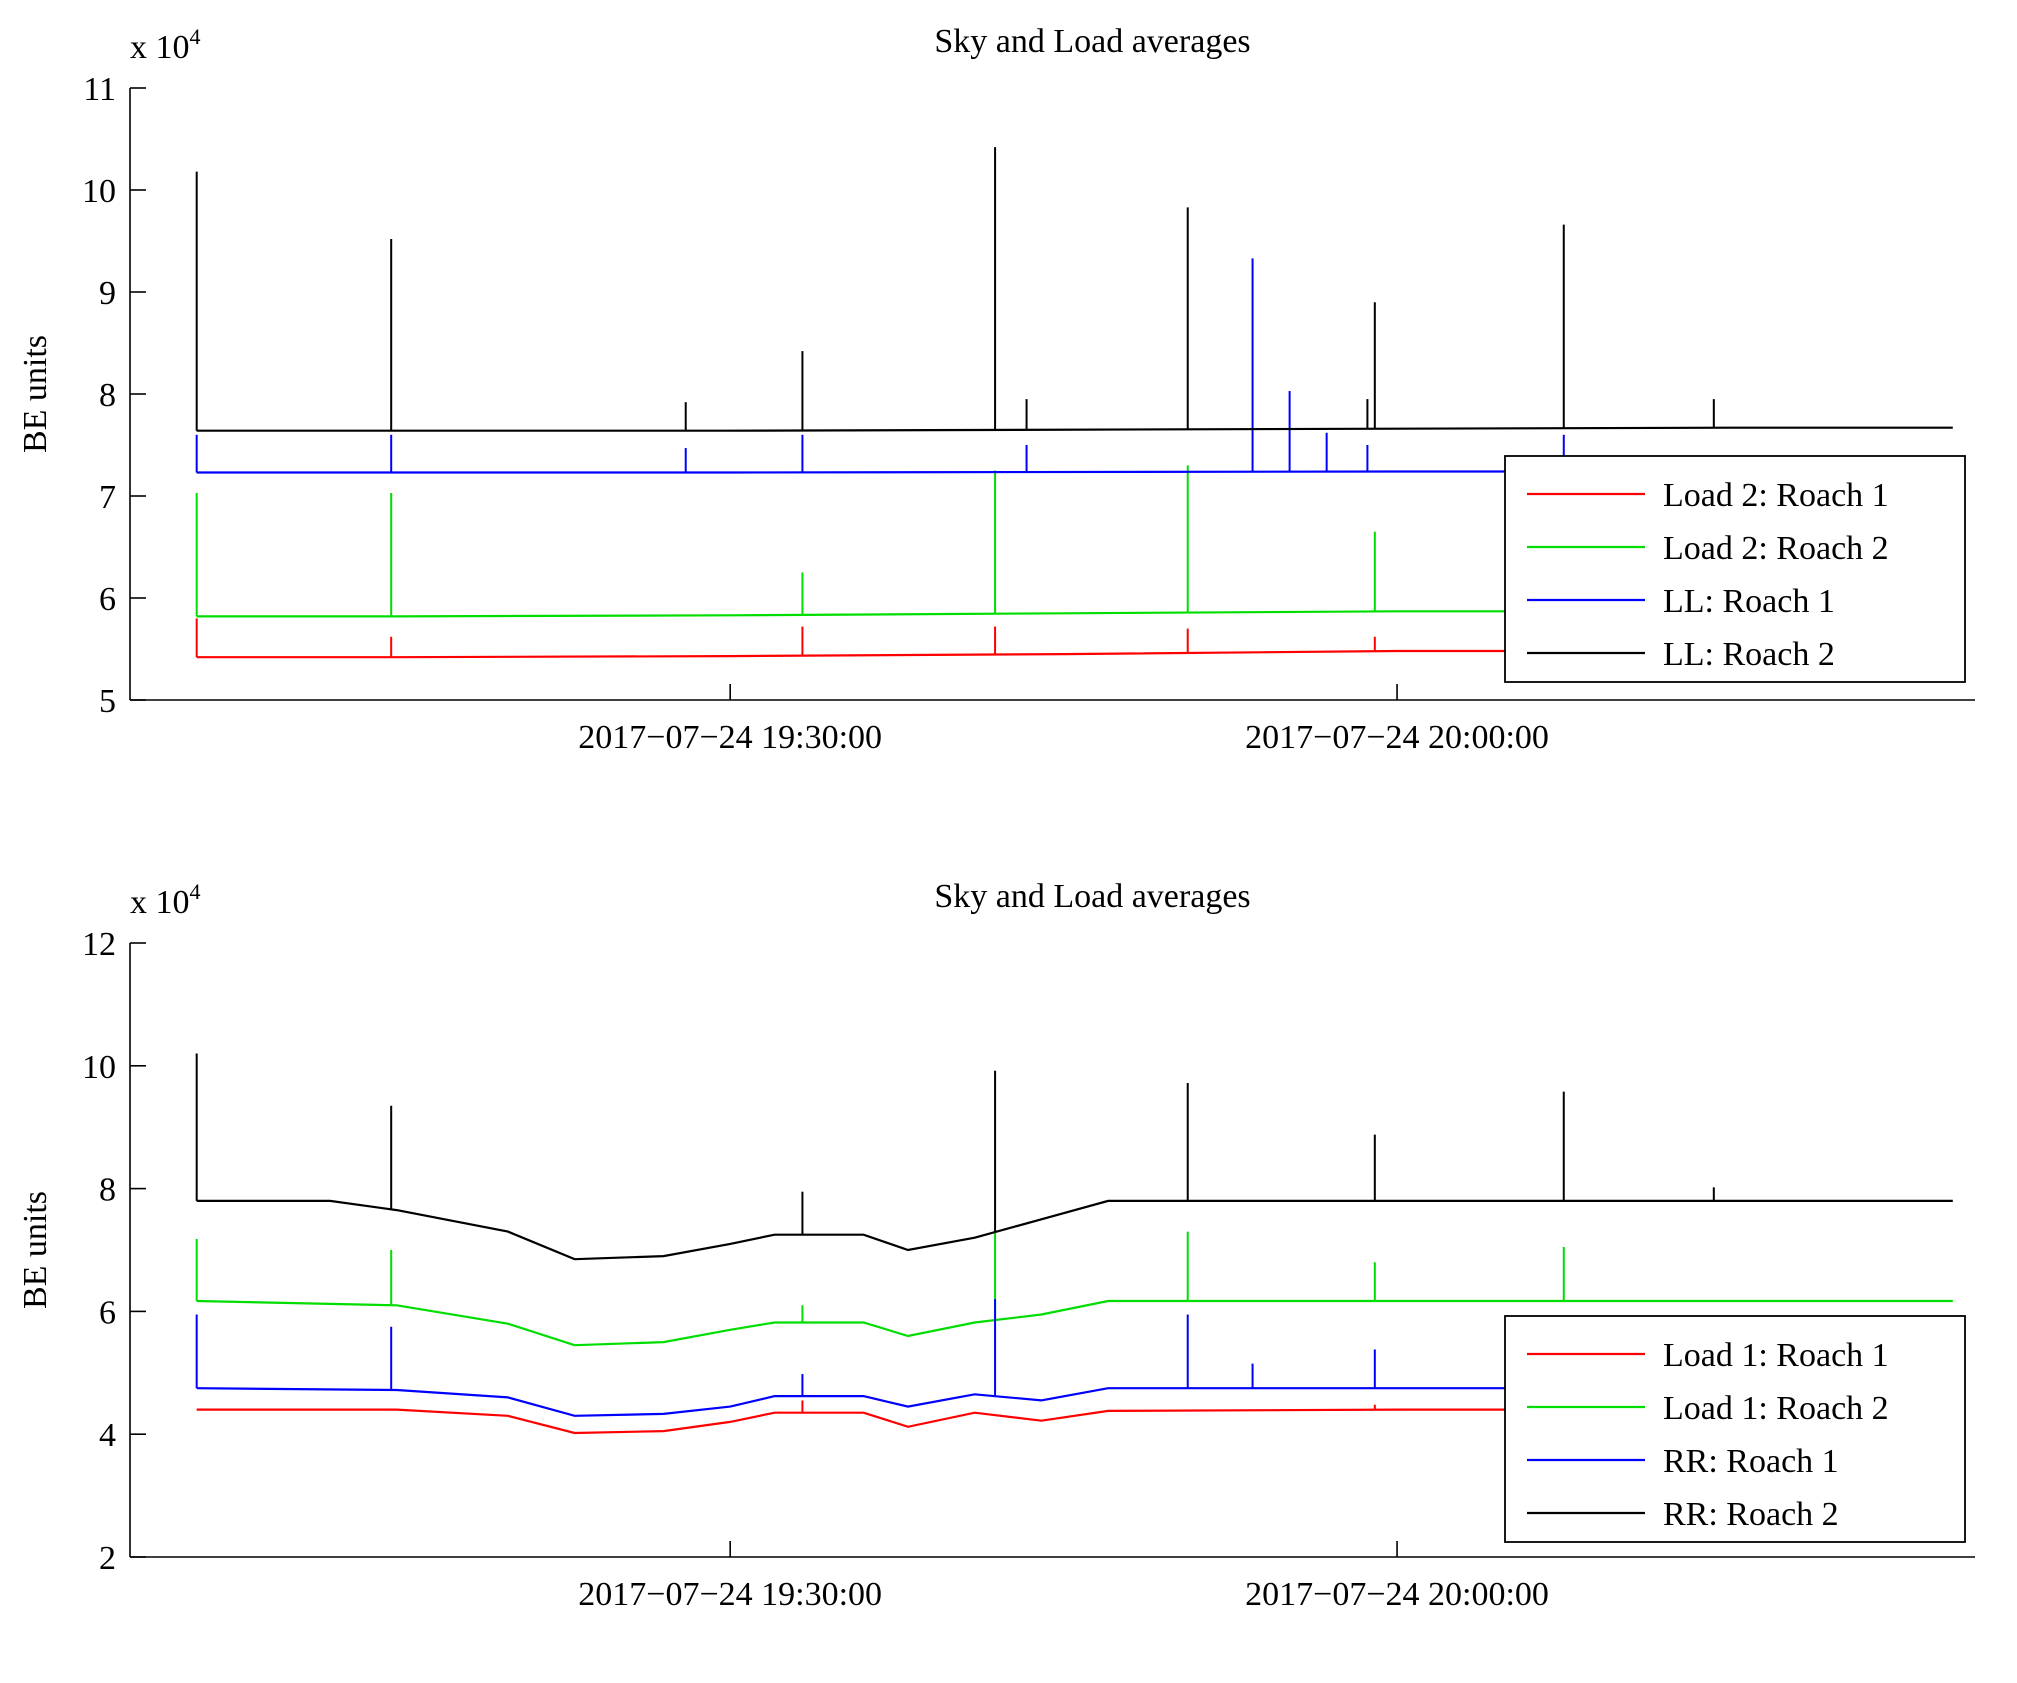 Image resolution: width=2017 pixels, height=1683 pixels. What do you see at coordinates (1776, 1355) in the screenshot?
I see `legend-label: Load 1: Roach 1` at bounding box center [1776, 1355].